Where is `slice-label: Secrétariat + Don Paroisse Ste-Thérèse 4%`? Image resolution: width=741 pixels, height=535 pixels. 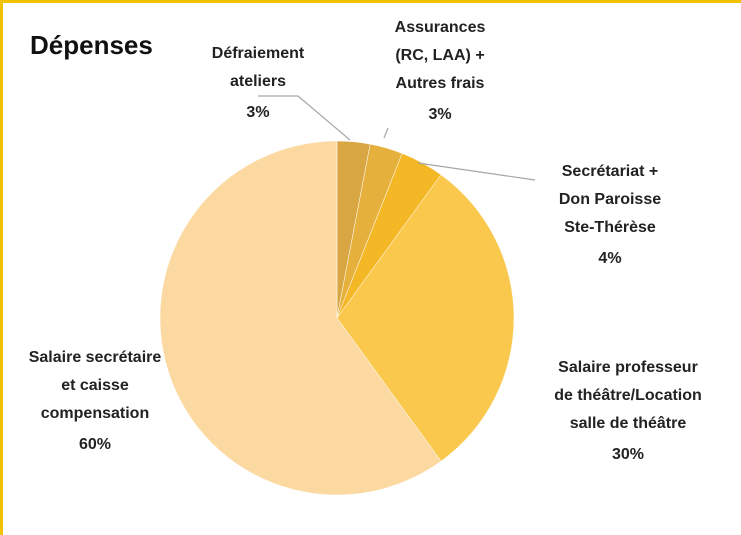
slice-label: Secrétariat + Don Paroisse Ste-Thérèse 4% is located at coordinates (610, 217).